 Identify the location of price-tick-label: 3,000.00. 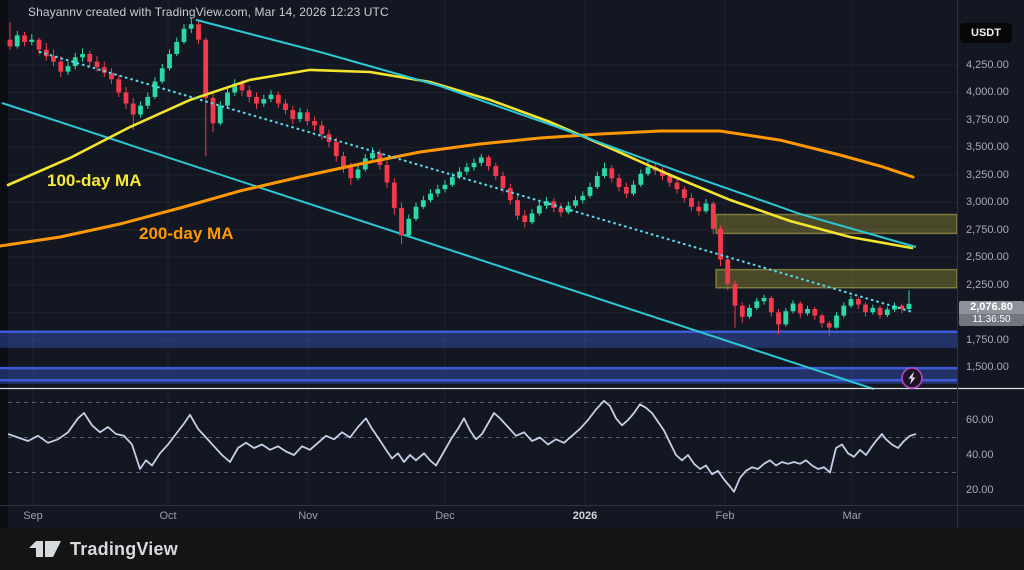
(987, 202).